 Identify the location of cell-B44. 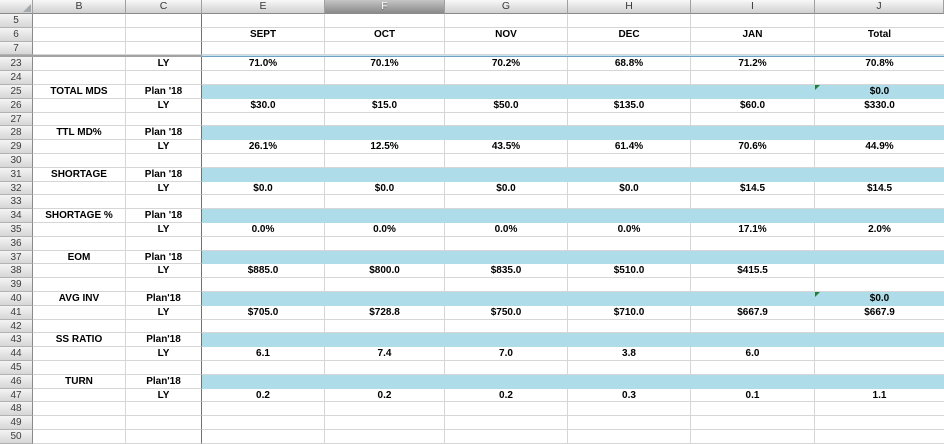
(79, 354).